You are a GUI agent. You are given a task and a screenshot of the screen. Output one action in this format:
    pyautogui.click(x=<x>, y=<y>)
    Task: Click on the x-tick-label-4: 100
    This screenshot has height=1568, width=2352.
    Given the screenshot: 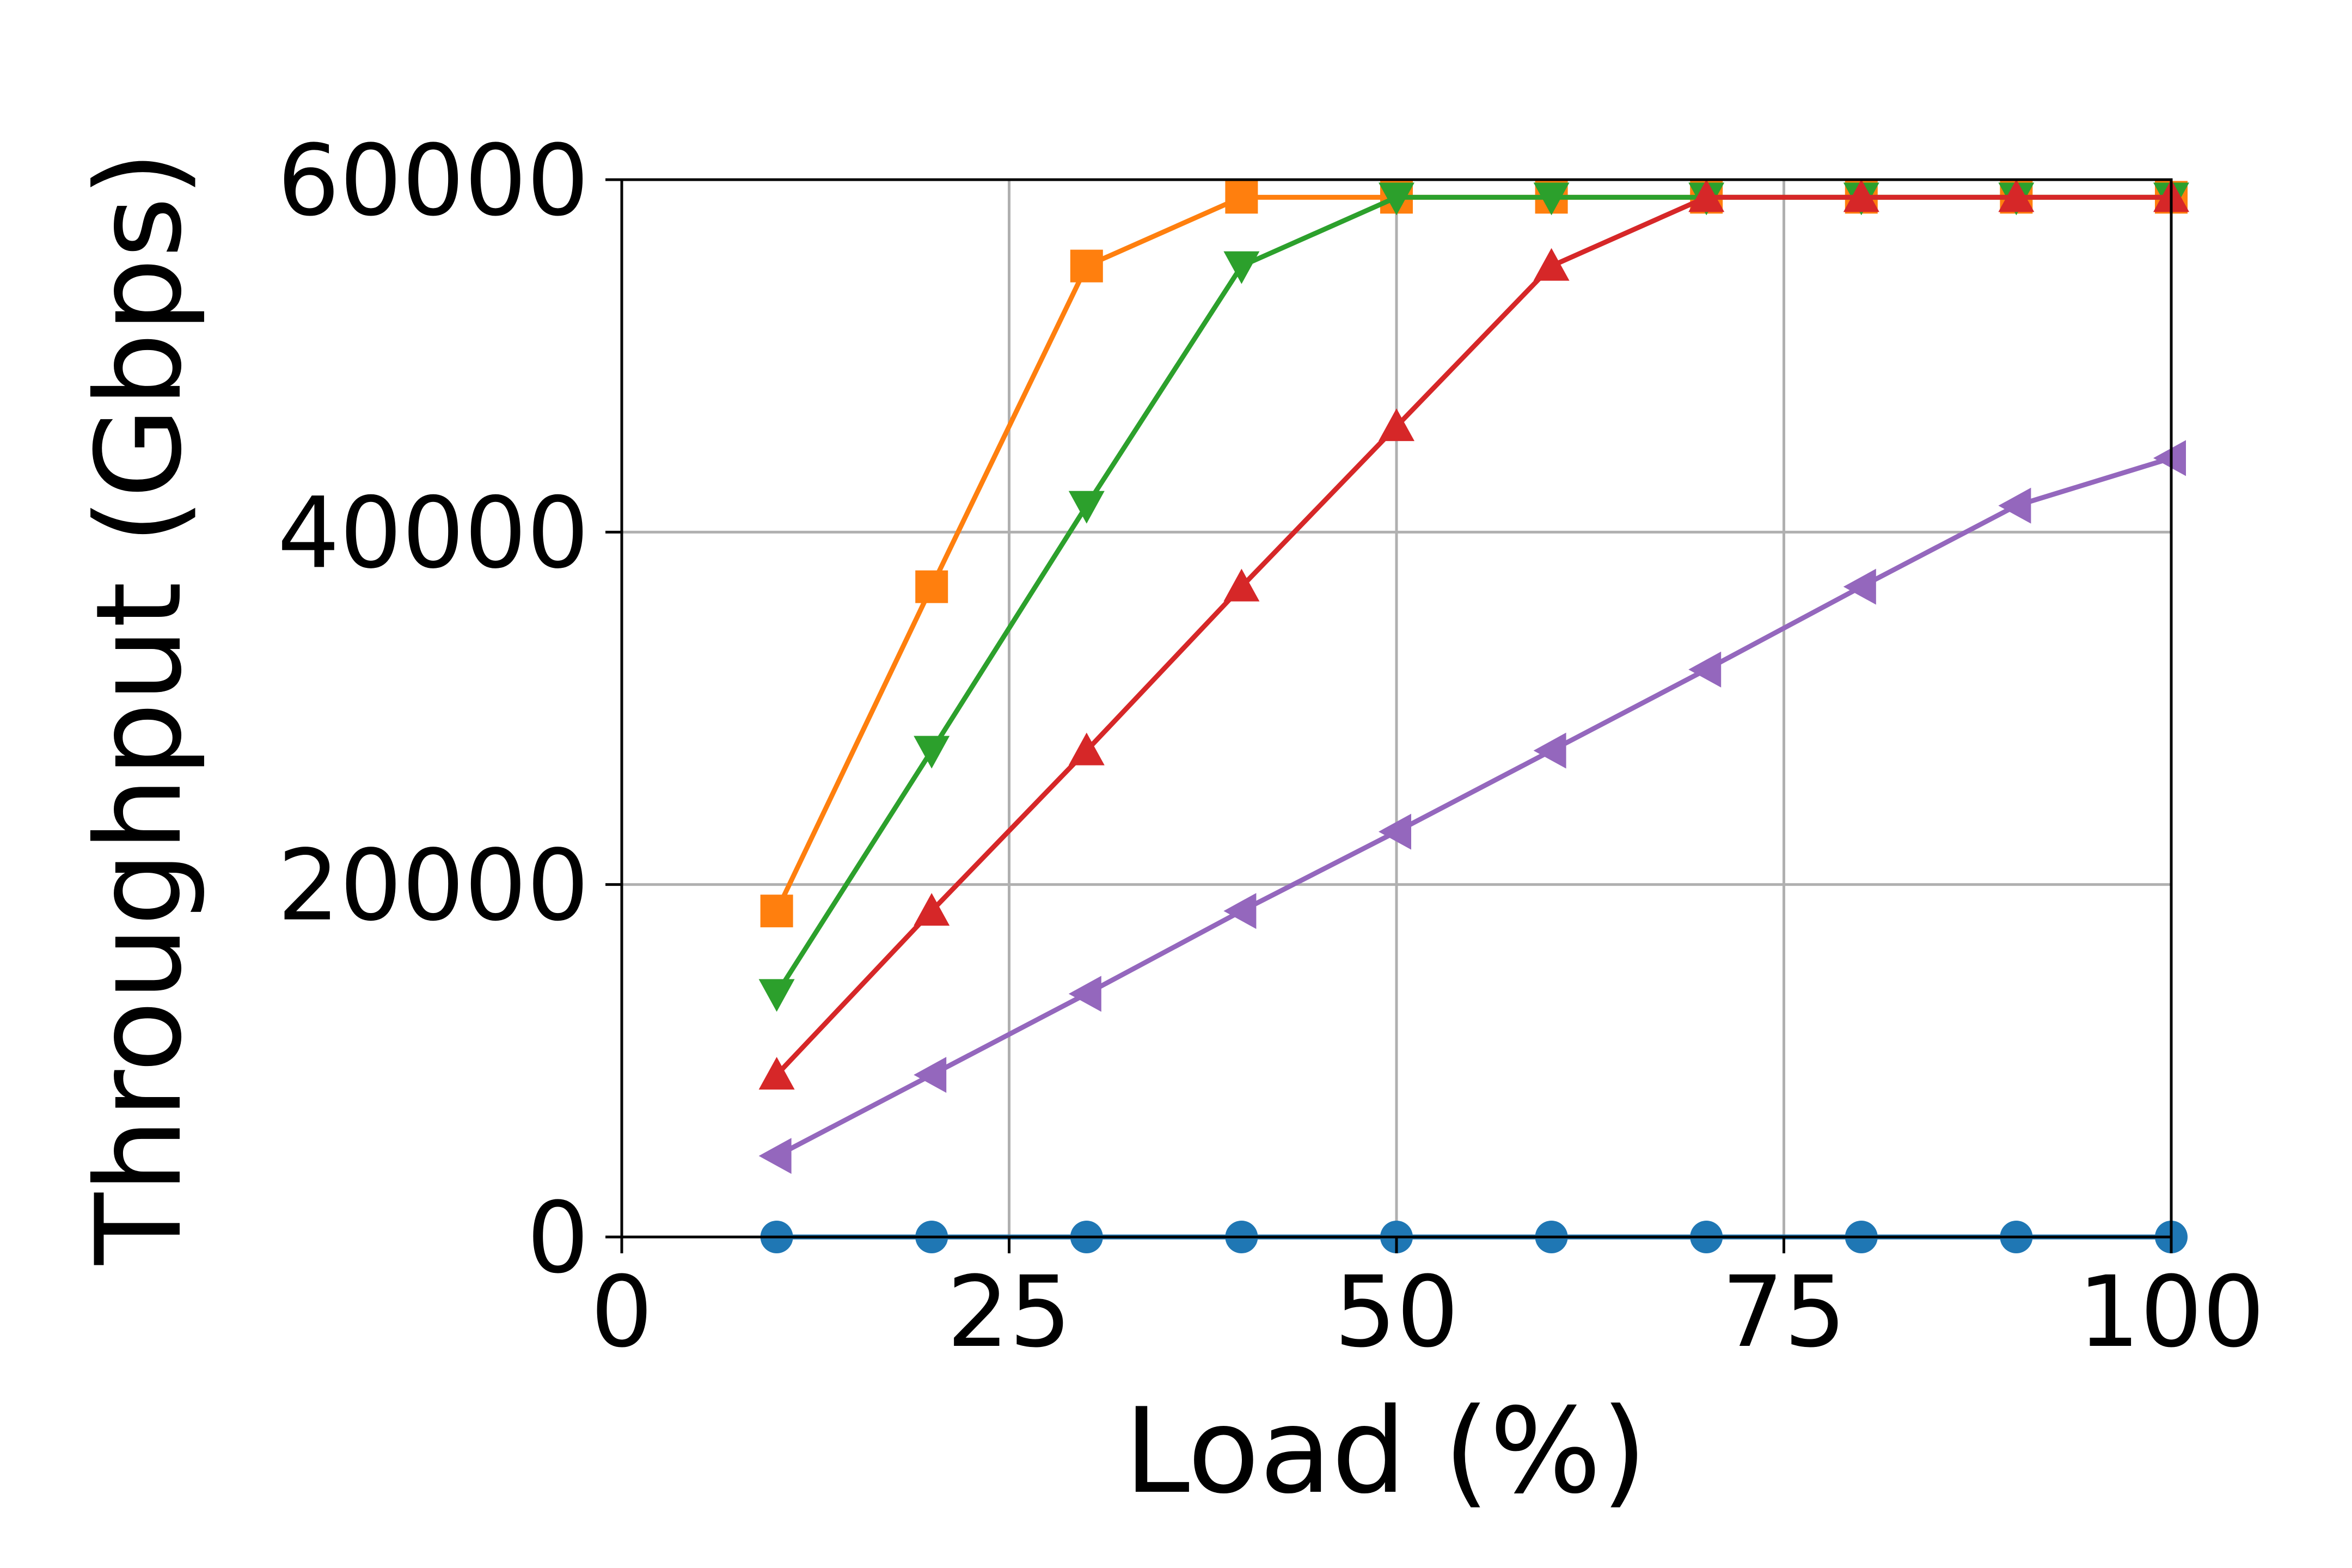 What is the action you would take?
    pyautogui.click(x=2171, y=1312)
    